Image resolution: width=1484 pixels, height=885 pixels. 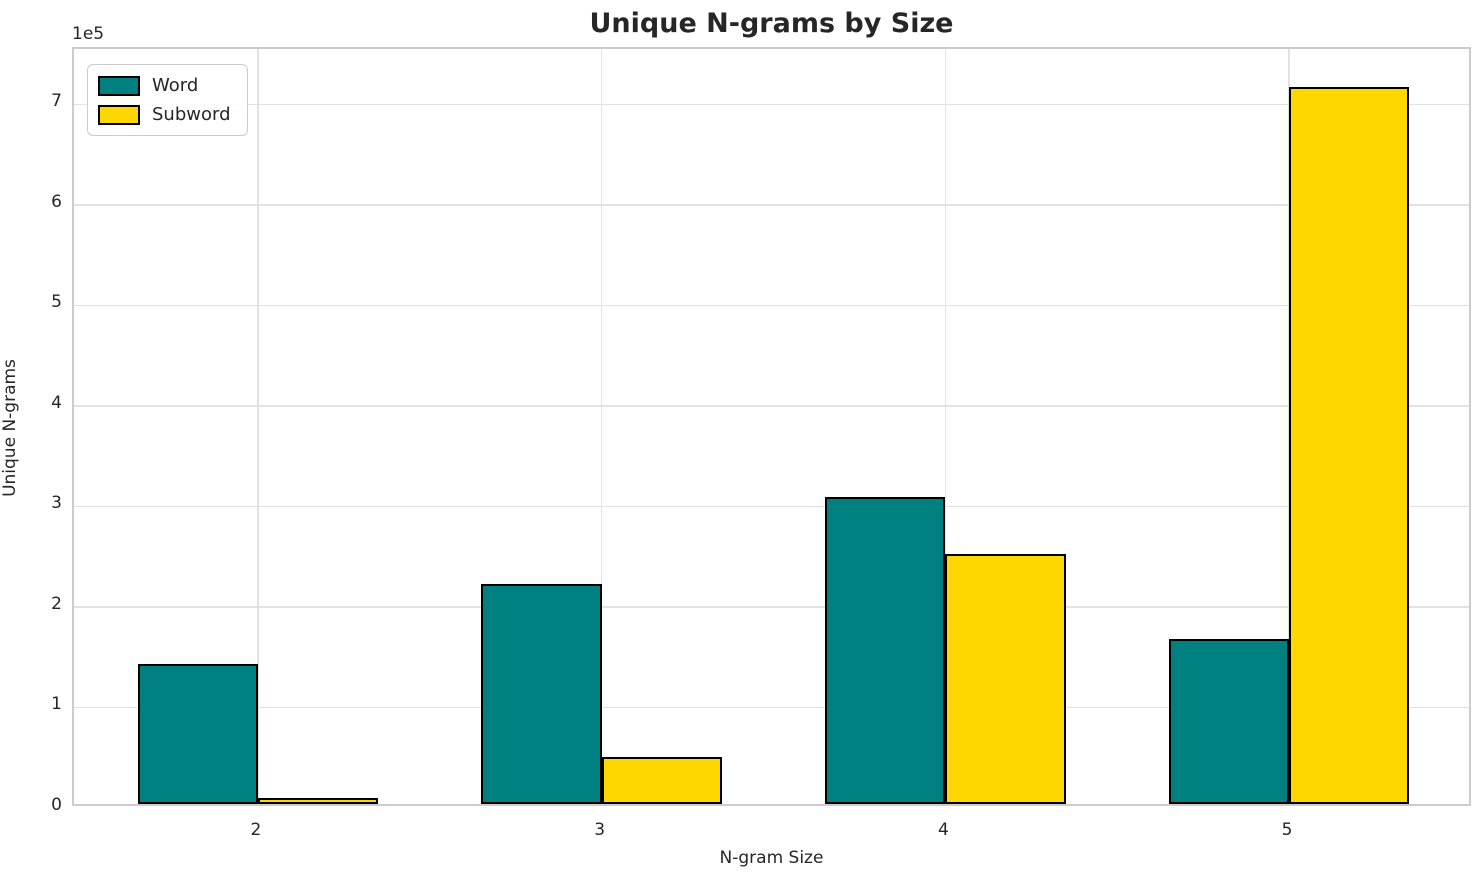 I want to click on y-tick-label: 1, so click(x=56, y=704).